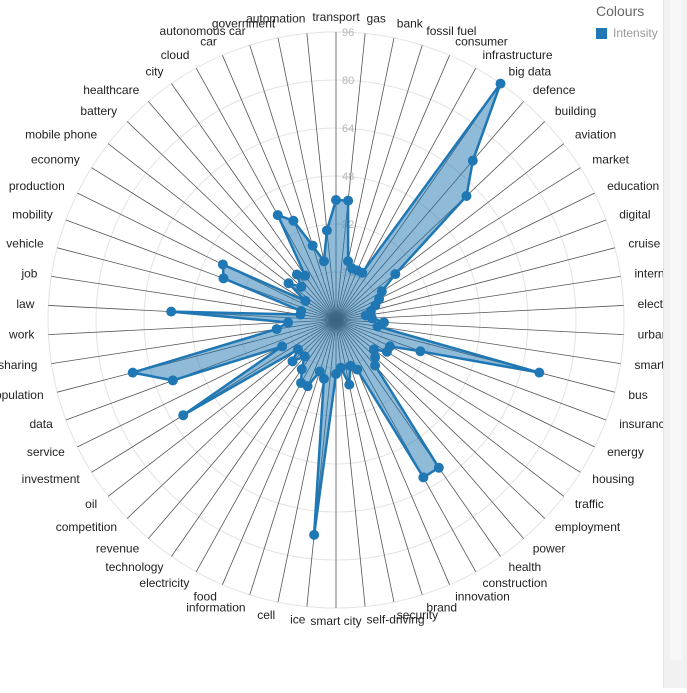 The image size is (687, 693). What do you see at coordinates (348, 33) in the screenshot?
I see `tick-label-5: 96` at bounding box center [348, 33].